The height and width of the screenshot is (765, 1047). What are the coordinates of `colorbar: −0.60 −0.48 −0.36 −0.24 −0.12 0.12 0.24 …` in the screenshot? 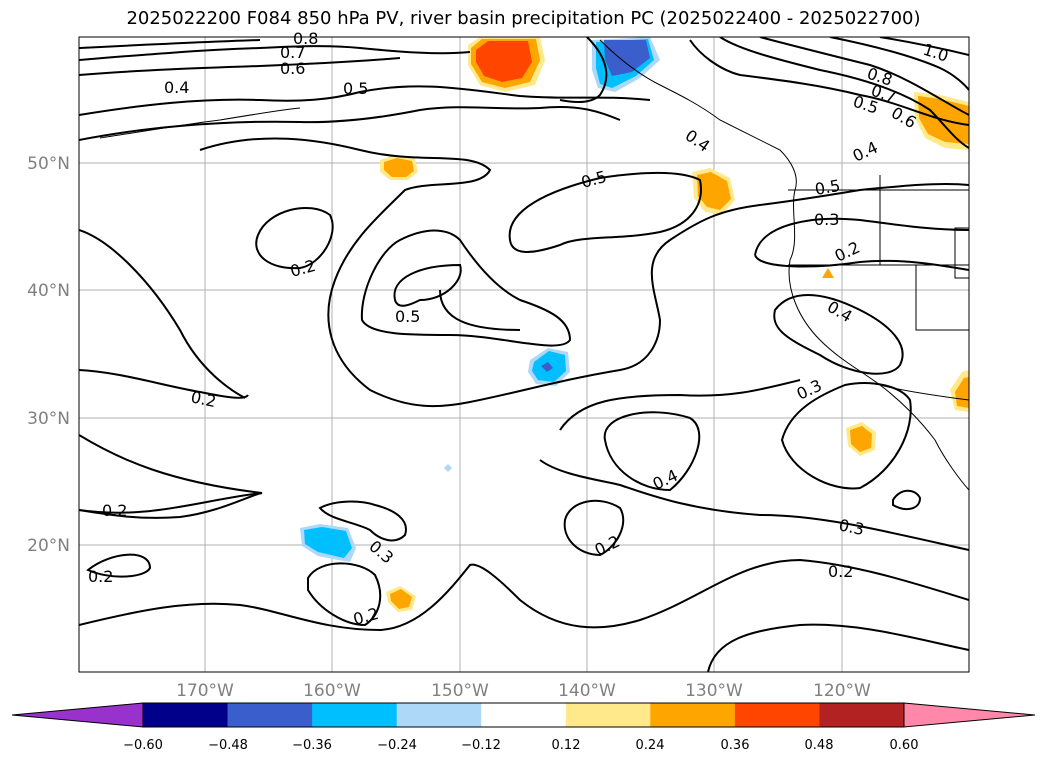 It's located at (523, 727).